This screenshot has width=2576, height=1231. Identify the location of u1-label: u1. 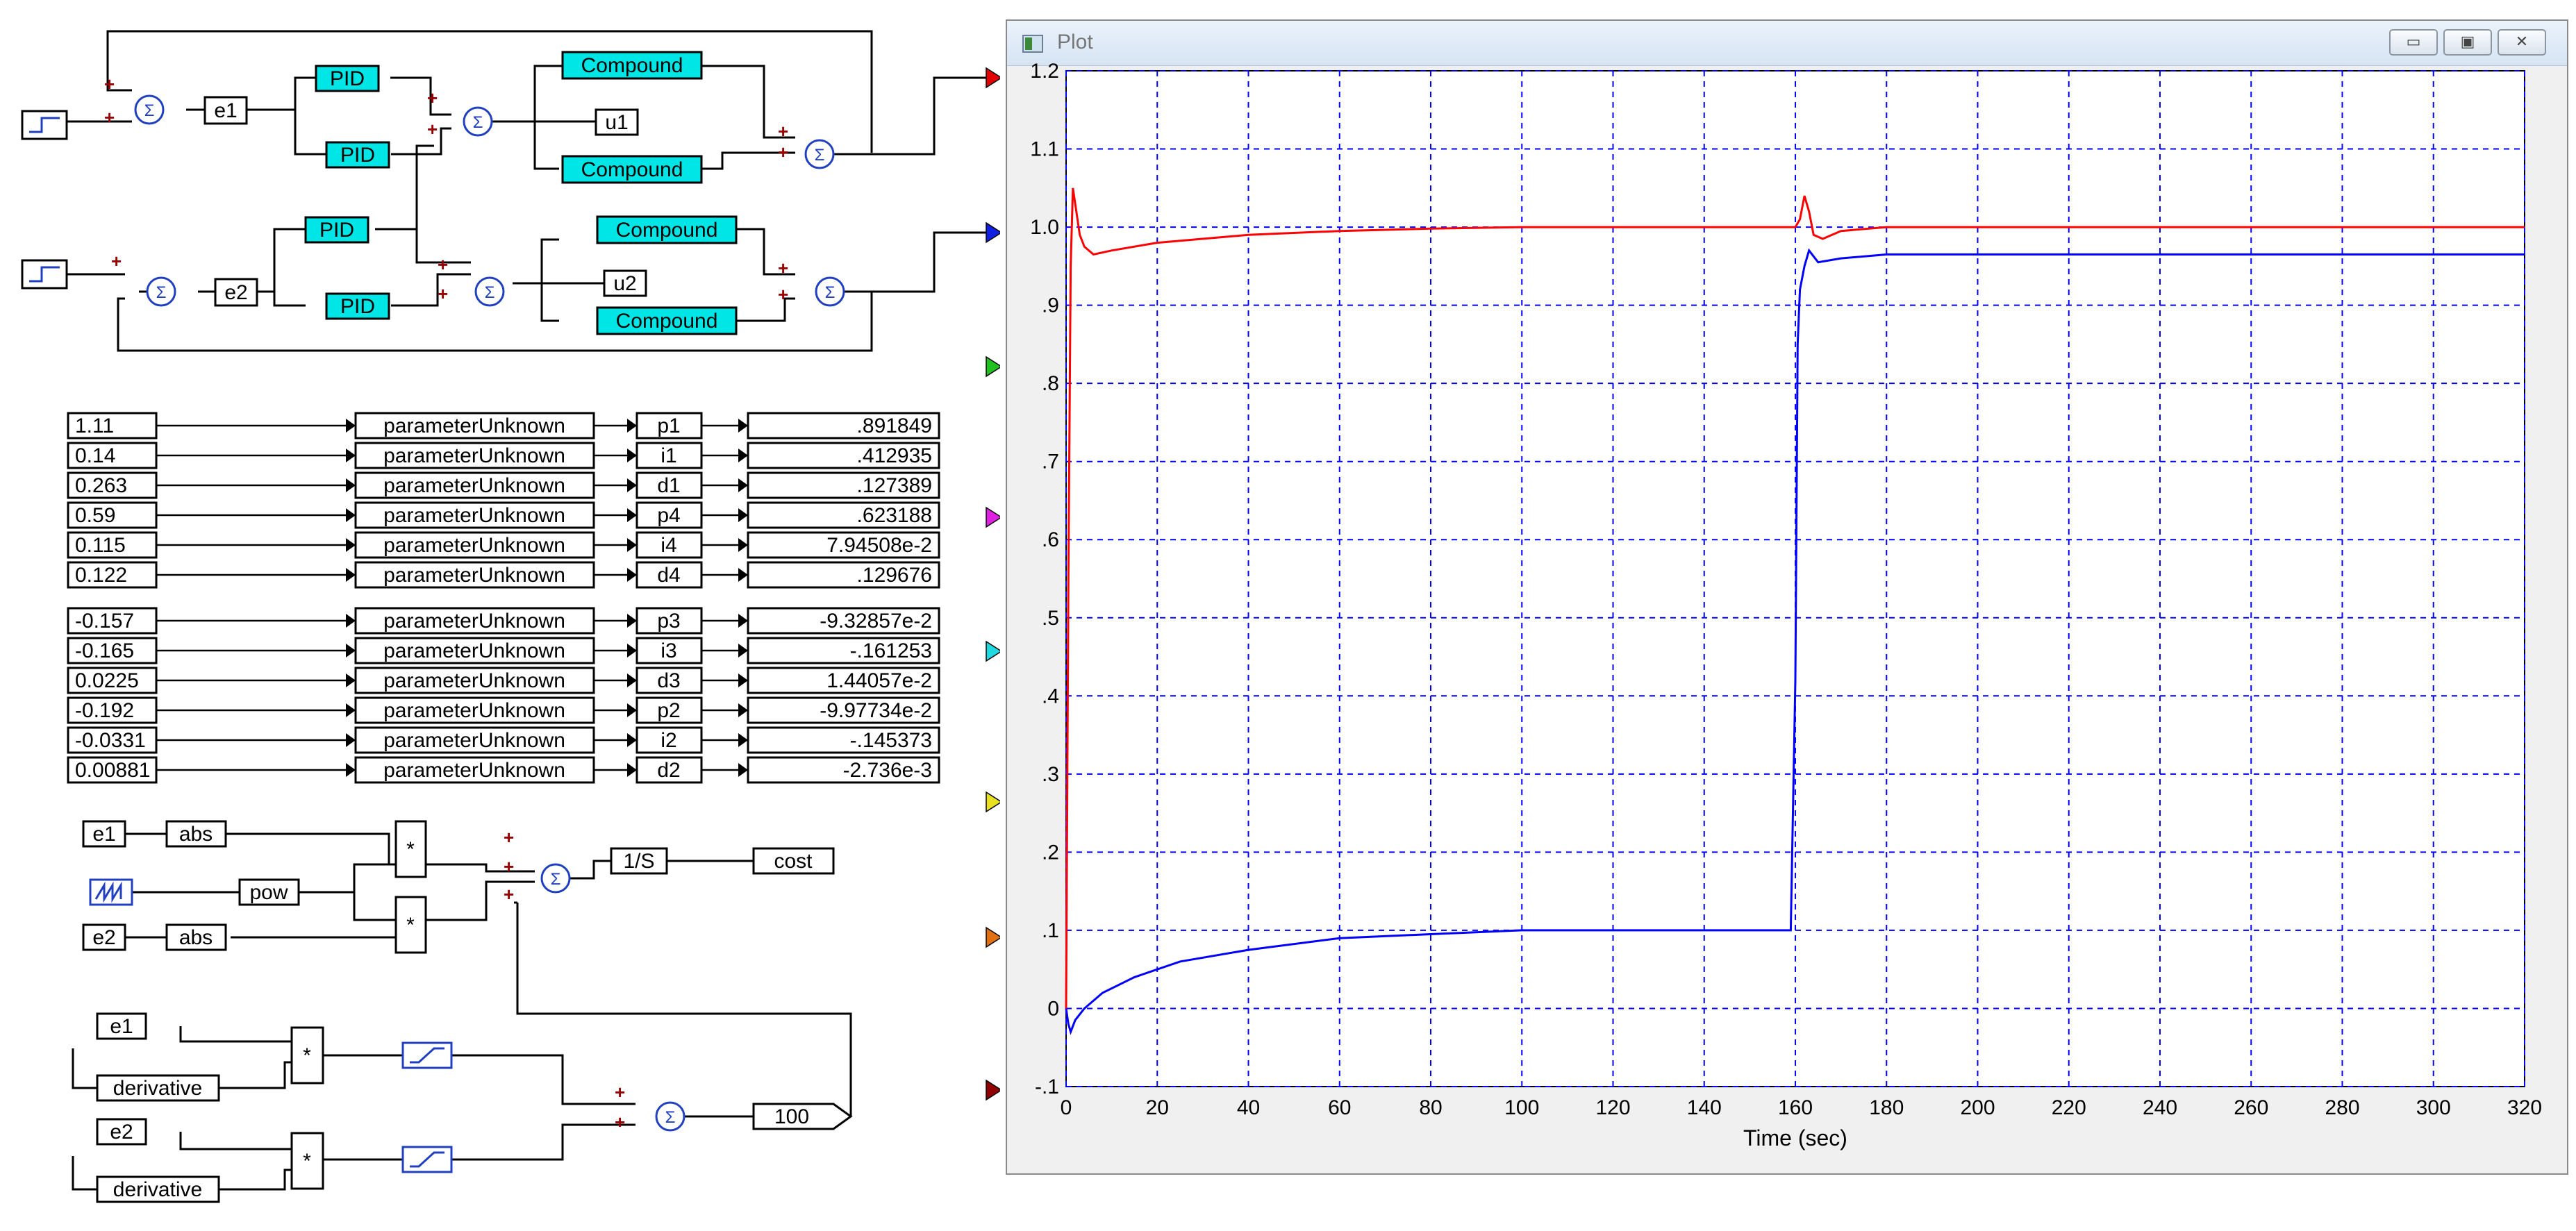
(616, 122).